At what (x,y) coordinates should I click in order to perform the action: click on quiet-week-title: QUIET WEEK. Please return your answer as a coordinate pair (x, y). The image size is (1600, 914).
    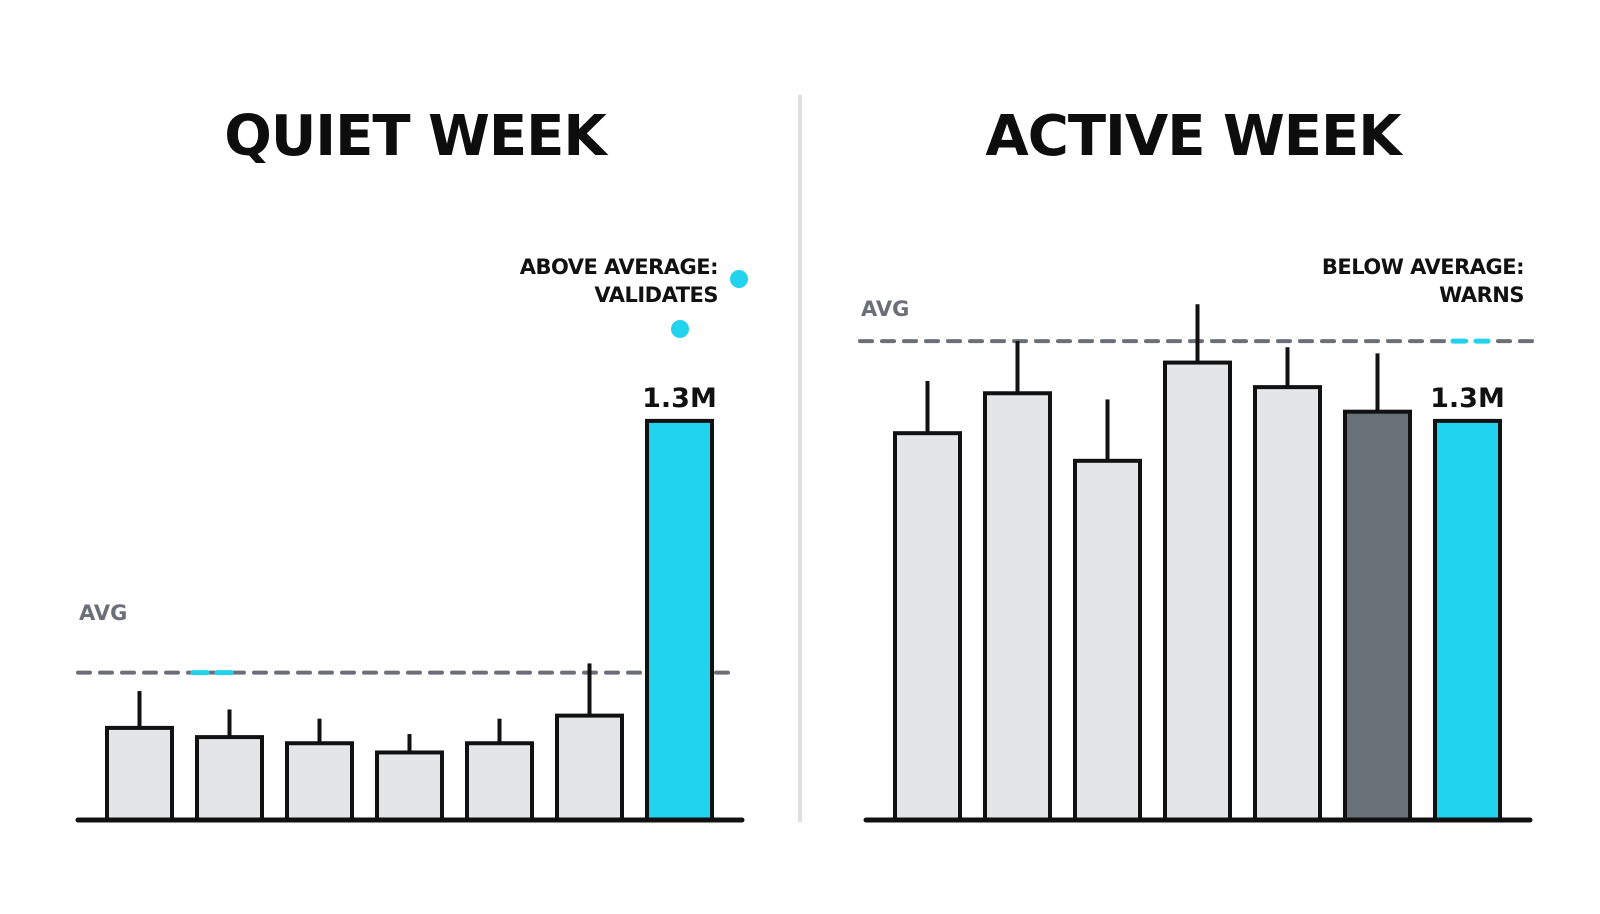
    Looking at the image, I should click on (416, 136).